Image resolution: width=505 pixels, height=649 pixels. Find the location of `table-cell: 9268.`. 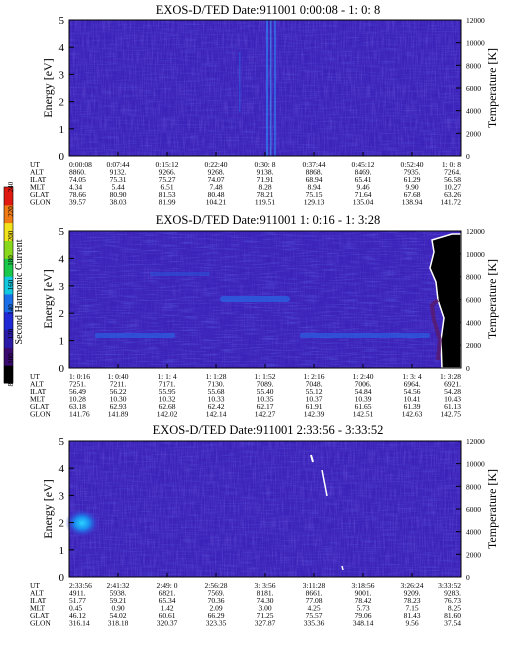

table-cell: 9268. is located at coordinates (216, 172).